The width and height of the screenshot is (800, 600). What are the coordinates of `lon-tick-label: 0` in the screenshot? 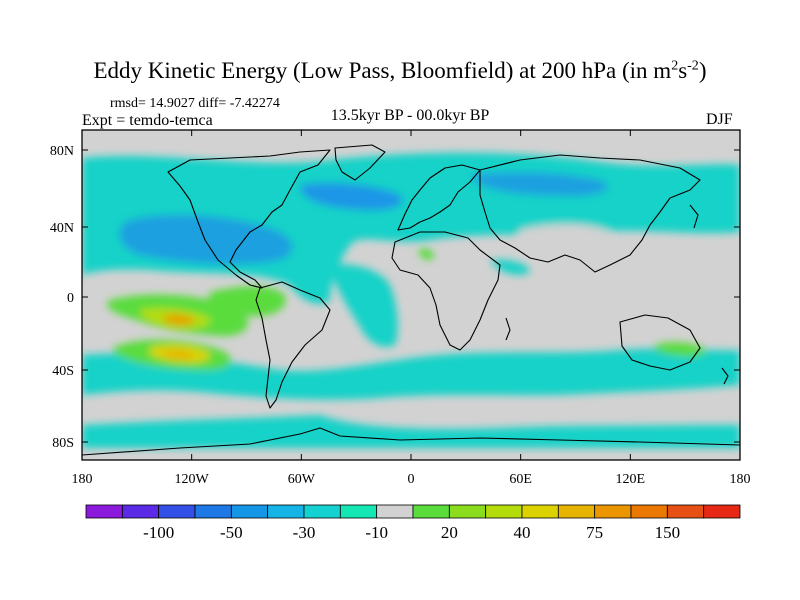 It's located at (411, 479).